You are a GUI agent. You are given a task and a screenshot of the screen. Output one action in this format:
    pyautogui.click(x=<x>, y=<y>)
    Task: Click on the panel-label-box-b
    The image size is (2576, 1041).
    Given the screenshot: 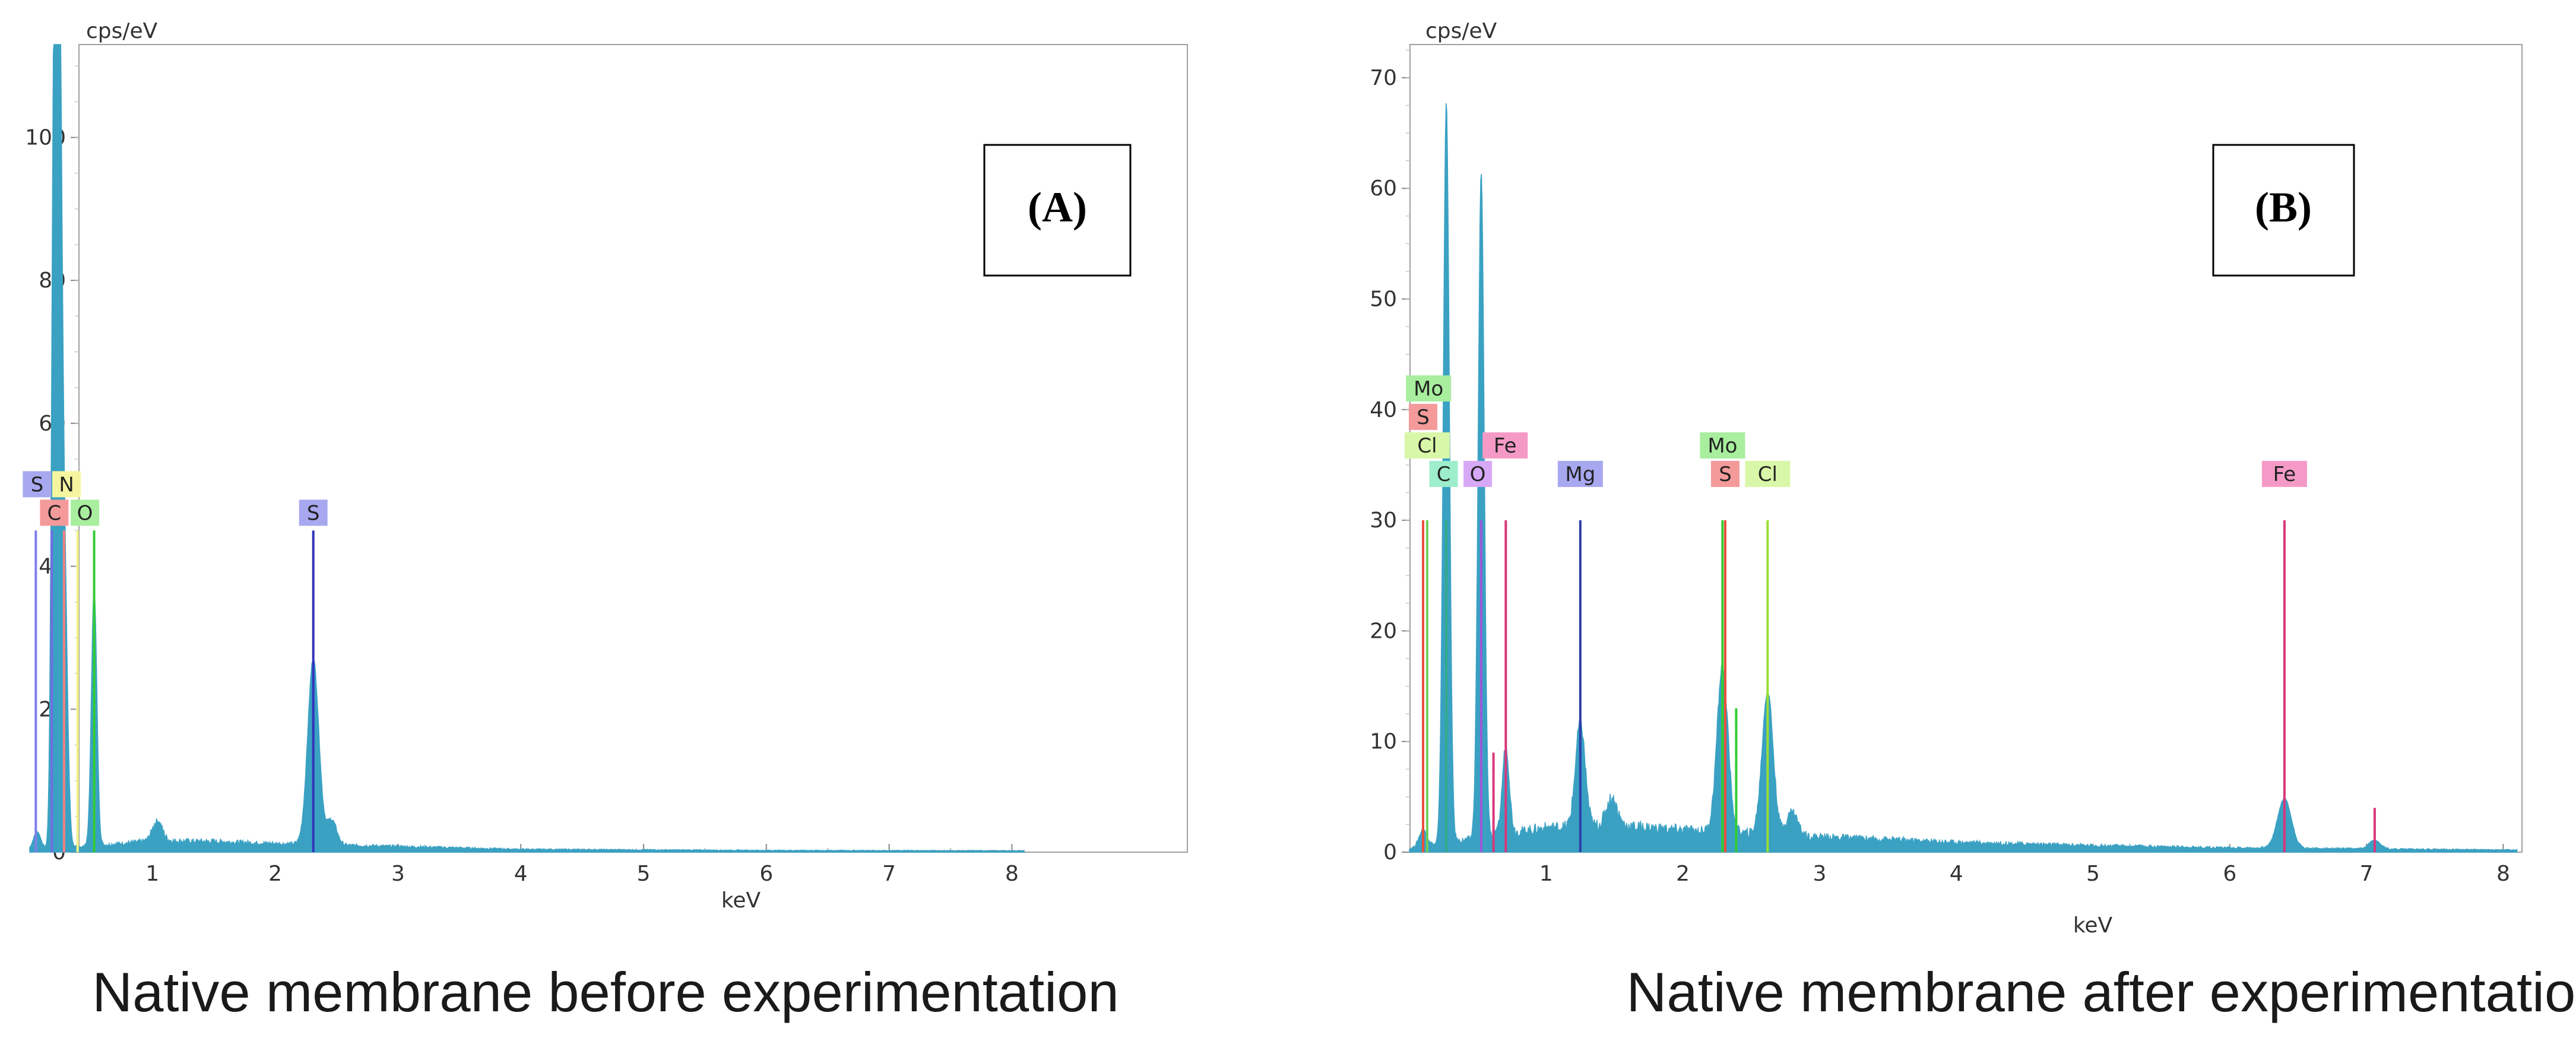 What is the action you would take?
    pyautogui.click(x=2284, y=210)
    